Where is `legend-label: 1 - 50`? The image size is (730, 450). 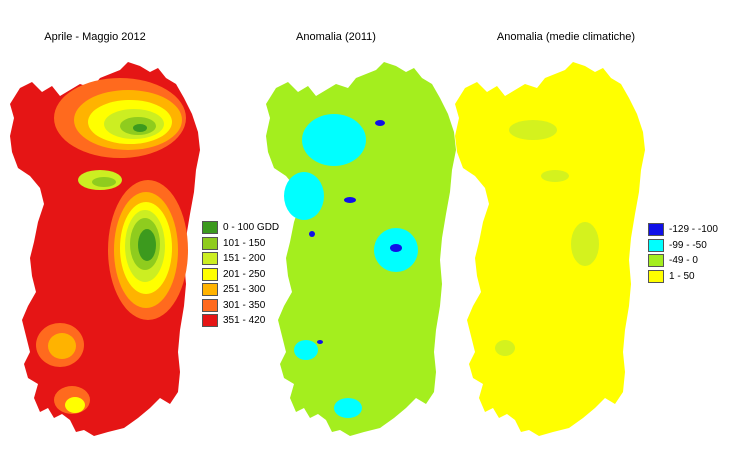 legend-label: 1 - 50 is located at coordinates (682, 276).